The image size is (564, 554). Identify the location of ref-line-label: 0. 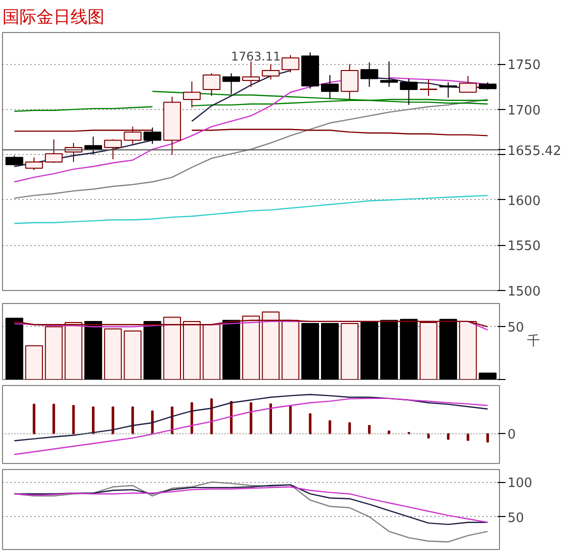
(512, 435).